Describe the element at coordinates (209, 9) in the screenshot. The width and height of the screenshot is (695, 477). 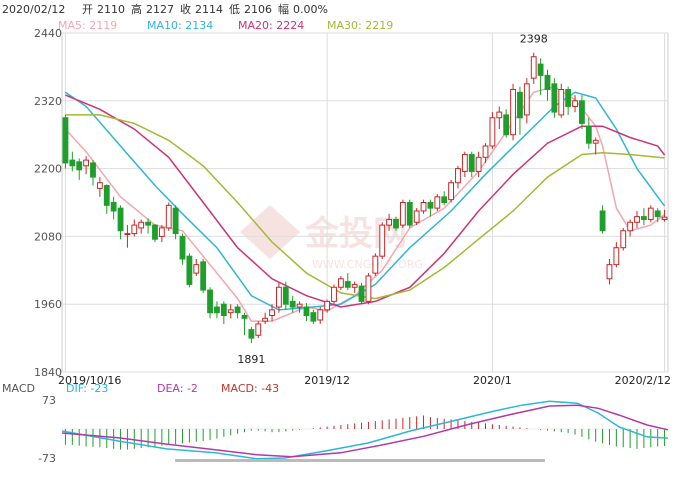
I see `header-close: 2114` at that location.